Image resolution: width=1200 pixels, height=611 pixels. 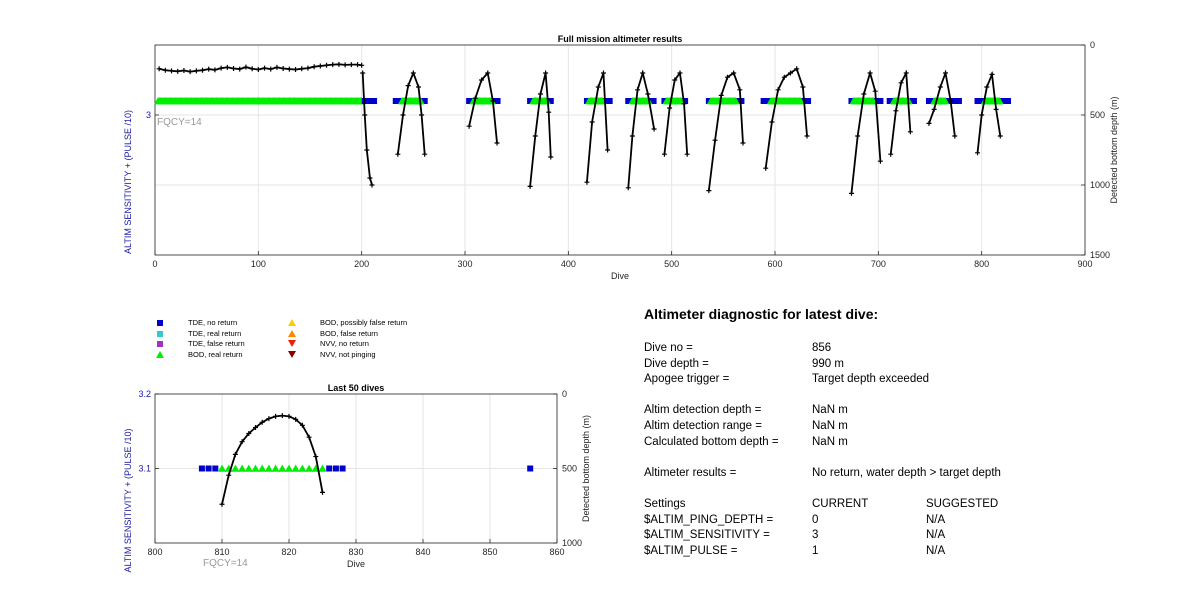 I want to click on legend-item: NVV, no return, so click(x=347, y=343).